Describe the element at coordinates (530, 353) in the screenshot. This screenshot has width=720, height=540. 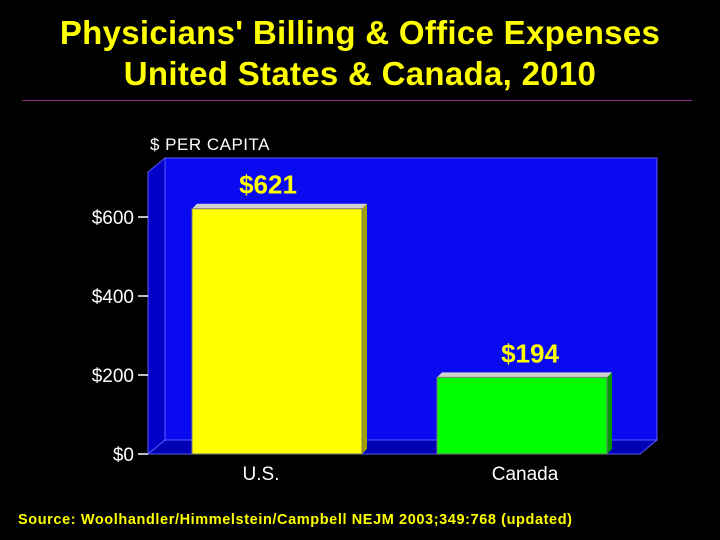
I see `data-label-canada: $194` at that location.